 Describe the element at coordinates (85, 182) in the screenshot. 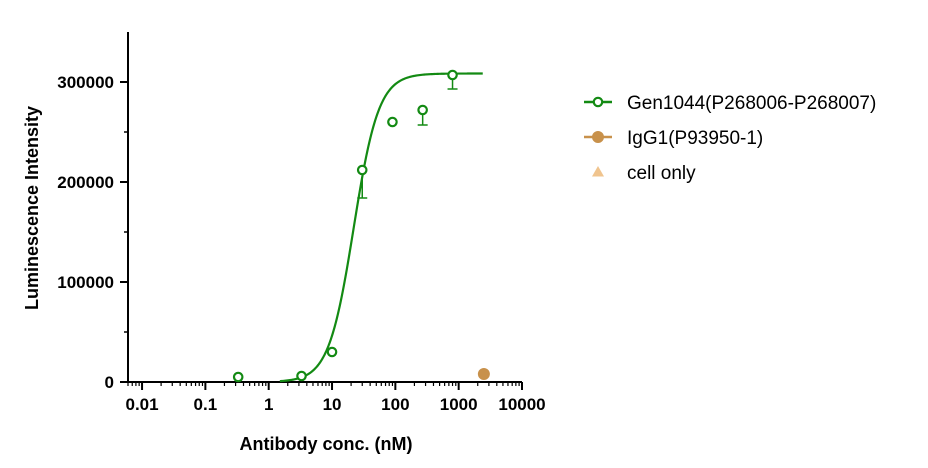

I see `y-tick-label: 200000` at that location.